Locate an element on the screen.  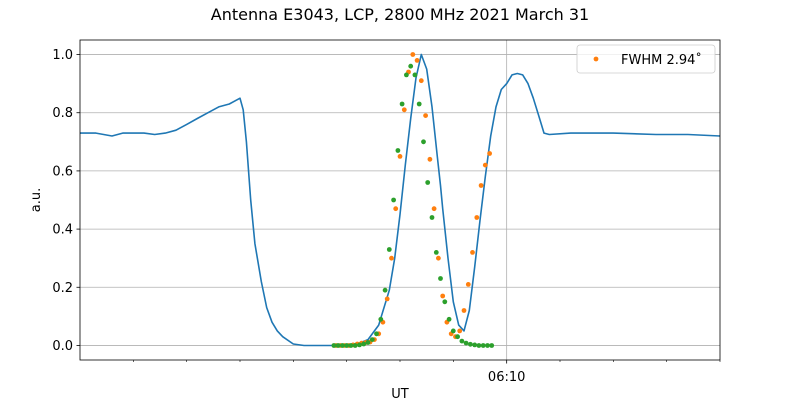
y-tick-label: 0.2 is located at coordinates (62, 288).